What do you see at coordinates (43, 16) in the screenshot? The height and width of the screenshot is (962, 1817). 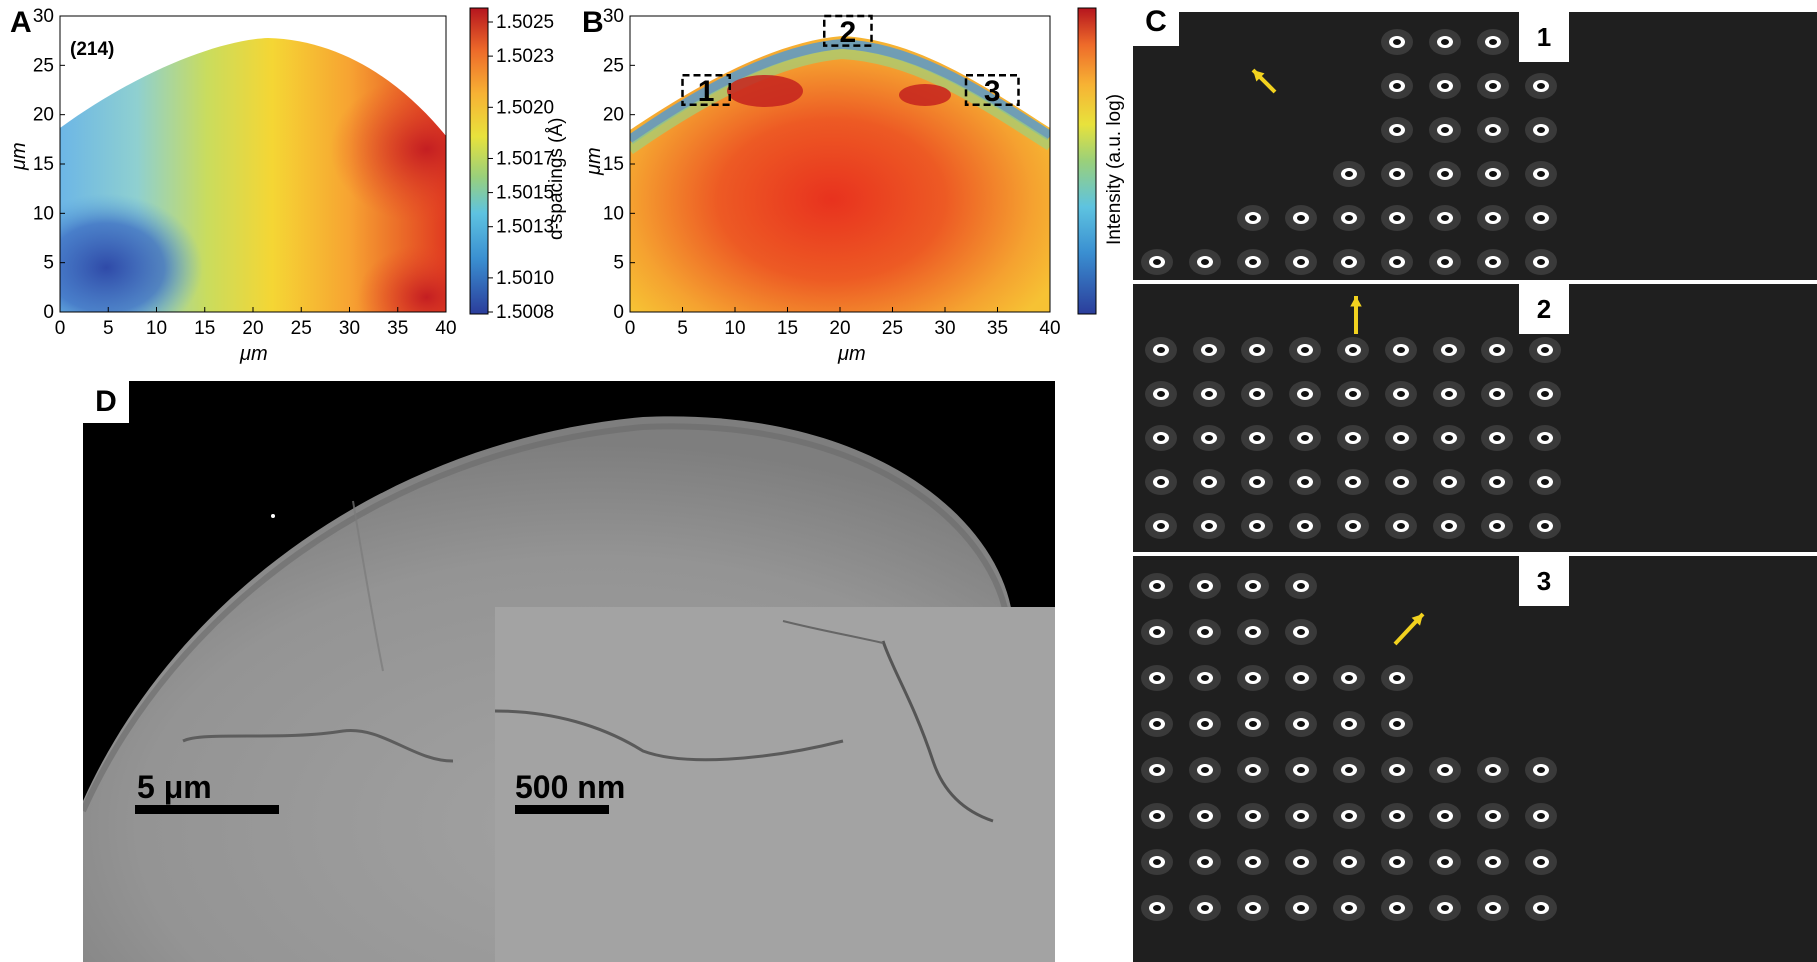 I see `panel-a-ytick-label: 30` at bounding box center [43, 16].